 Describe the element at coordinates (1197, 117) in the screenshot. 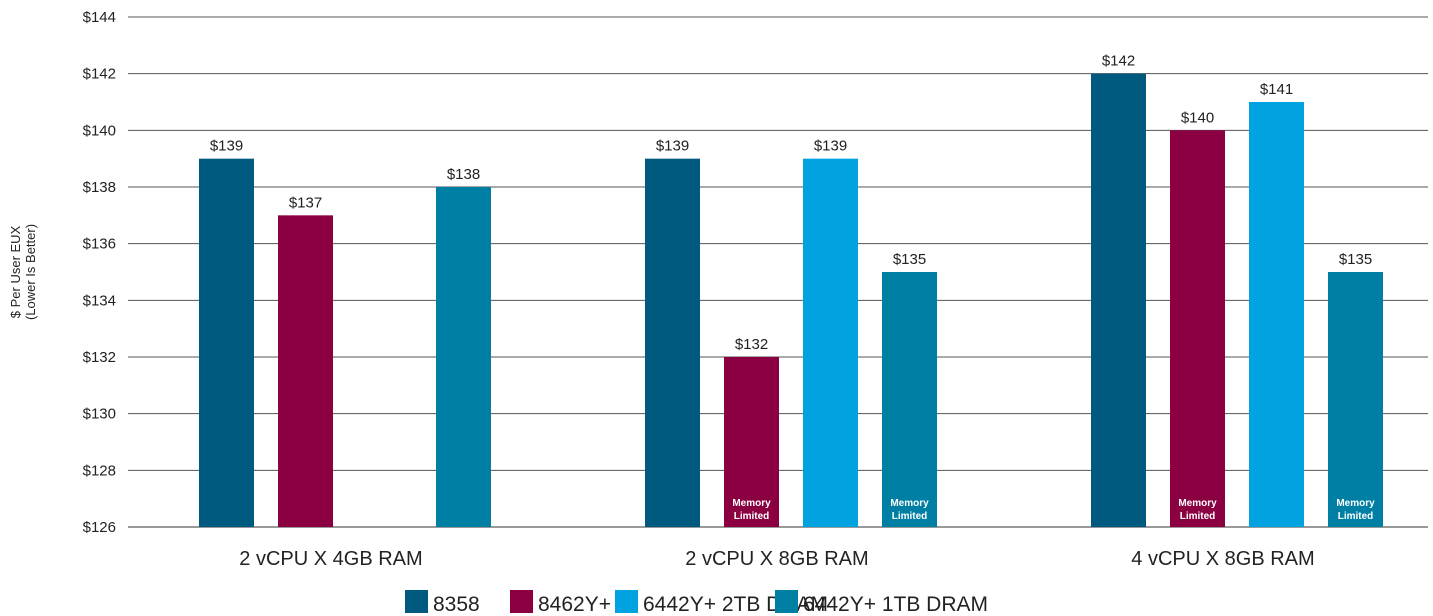

I see `data-label: $140` at that location.